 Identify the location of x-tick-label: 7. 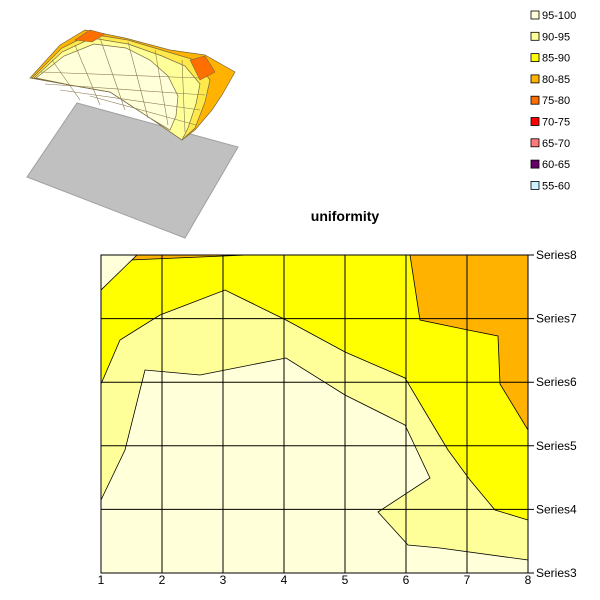
(467, 580).